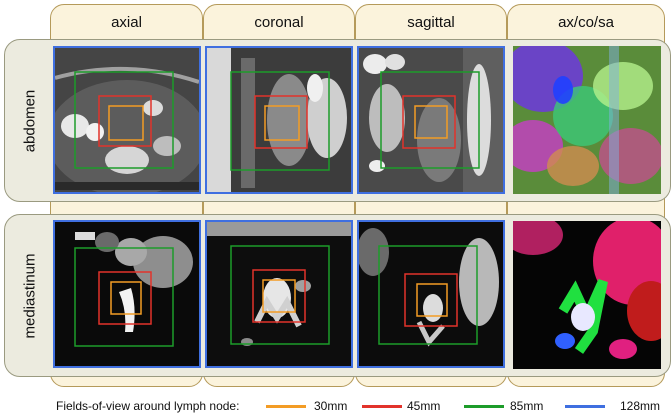 The width and height of the screenshot is (671, 416). What do you see at coordinates (527, 406) in the screenshot?
I see `legend-label-85mm: 85mm` at bounding box center [527, 406].